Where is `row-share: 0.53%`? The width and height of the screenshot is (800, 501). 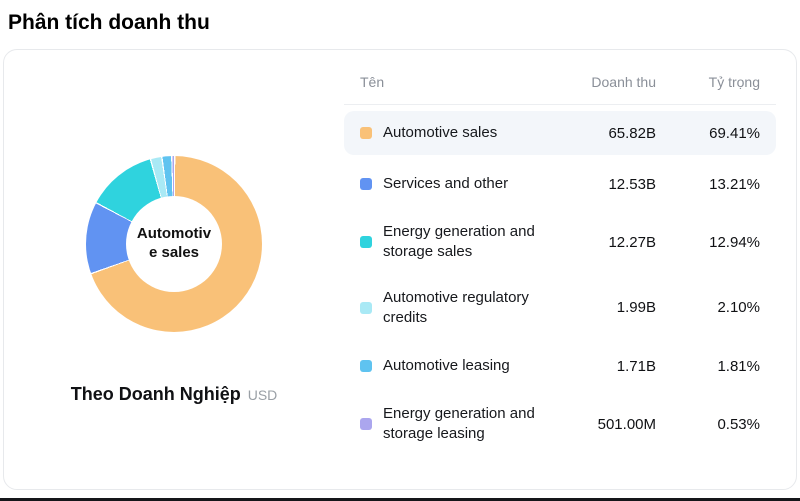 row-share: 0.53% is located at coordinates (738, 424).